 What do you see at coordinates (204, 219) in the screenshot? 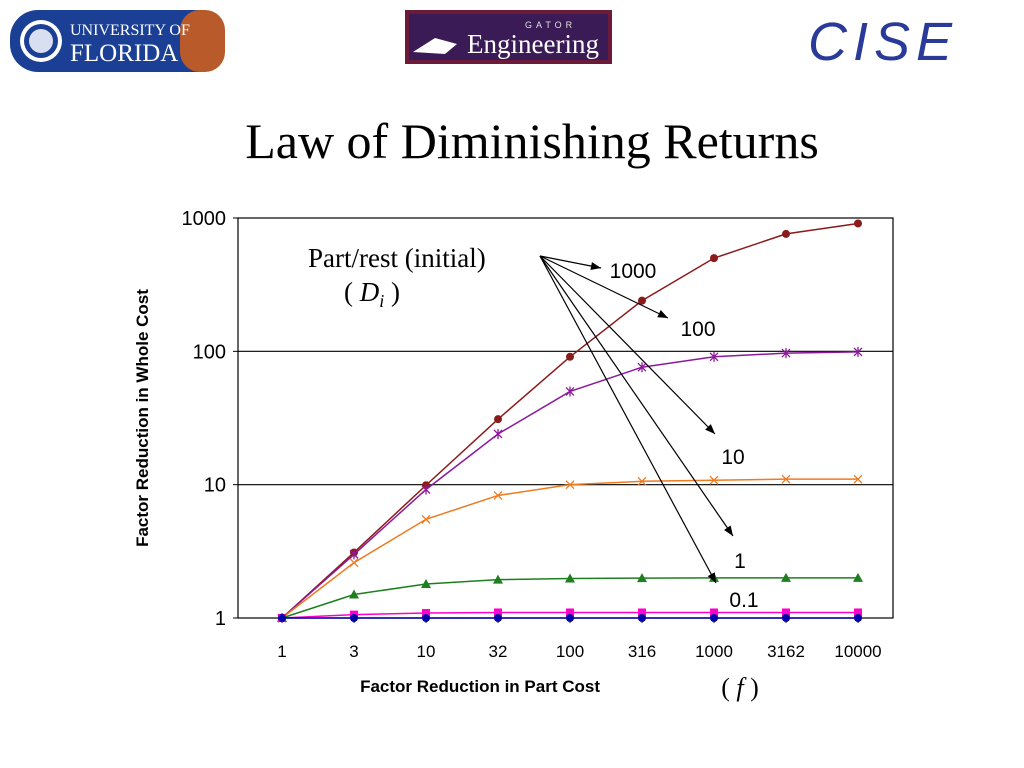
I see `y-tick-label-3: 1000` at bounding box center [204, 219].